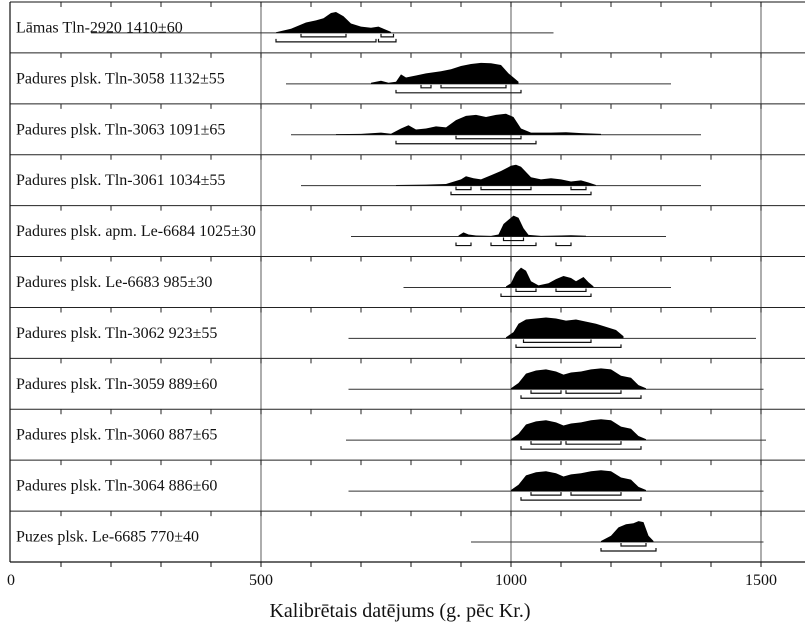 The image size is (805, 624). Describe the element at coordinates (116, 384) in the screenshot. I see `row-label: Padures plsk. Tln-3059 889±60` at that location.